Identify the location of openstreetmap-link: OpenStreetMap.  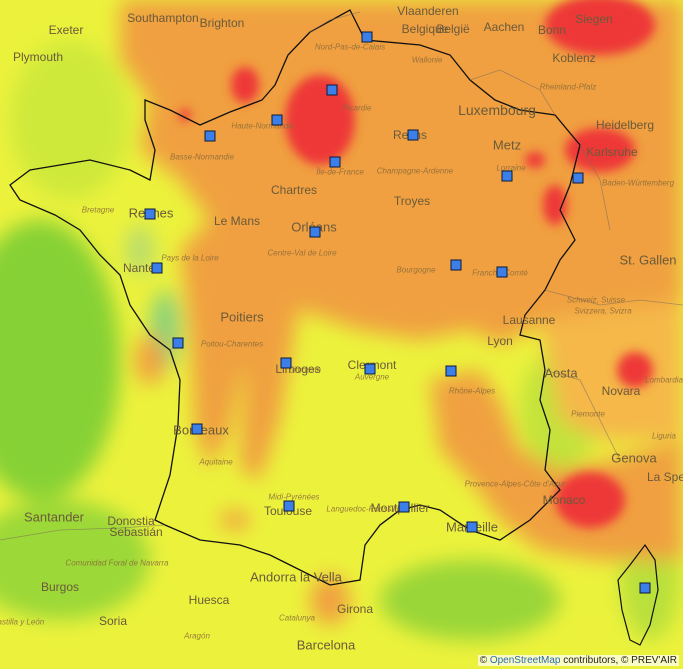
(525, 660).